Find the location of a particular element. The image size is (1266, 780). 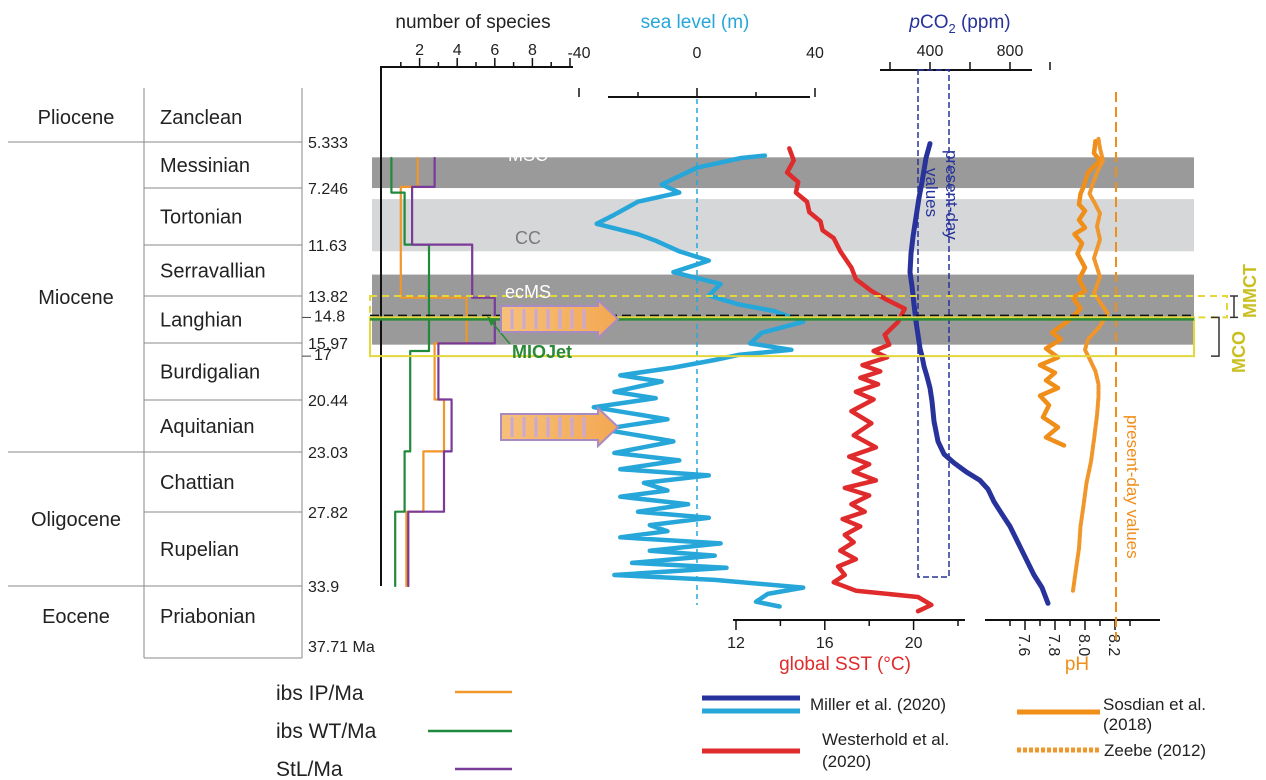

age-label: 15.97 is located at coordinates (328, 344).